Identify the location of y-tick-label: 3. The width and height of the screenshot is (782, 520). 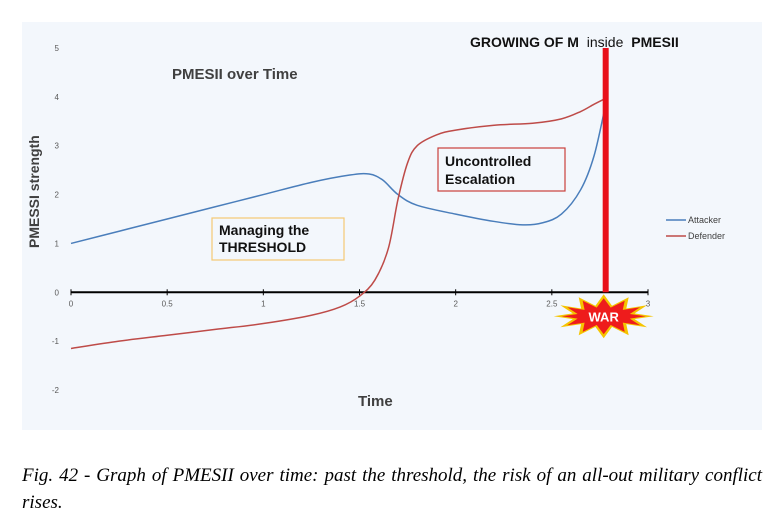
(57, 146).